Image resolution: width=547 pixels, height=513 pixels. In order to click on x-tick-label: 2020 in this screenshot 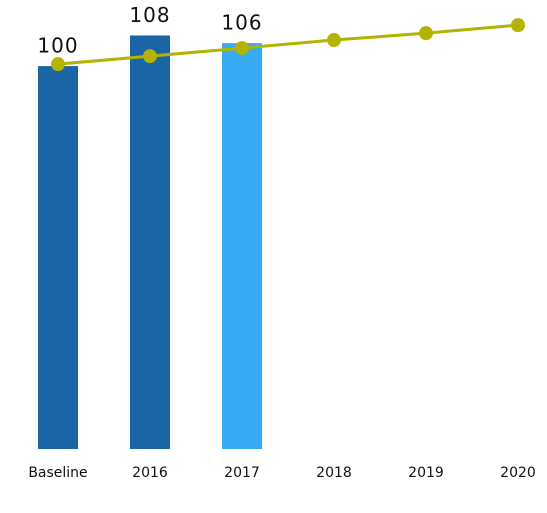, I will do `click(518, 473)`.